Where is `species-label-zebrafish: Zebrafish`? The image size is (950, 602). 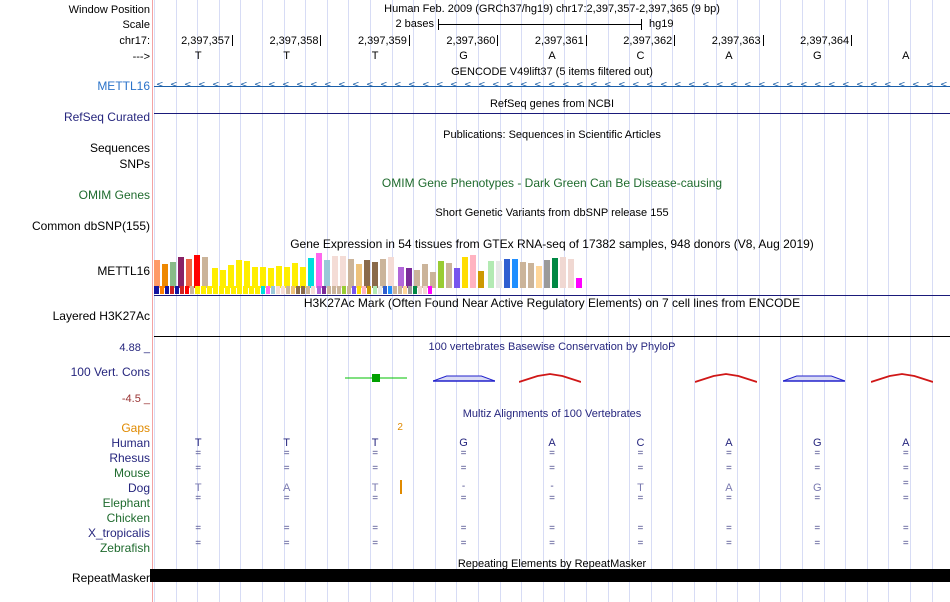
species-label-zebrafish: Zebrafish is located at coordinates (124, 548).